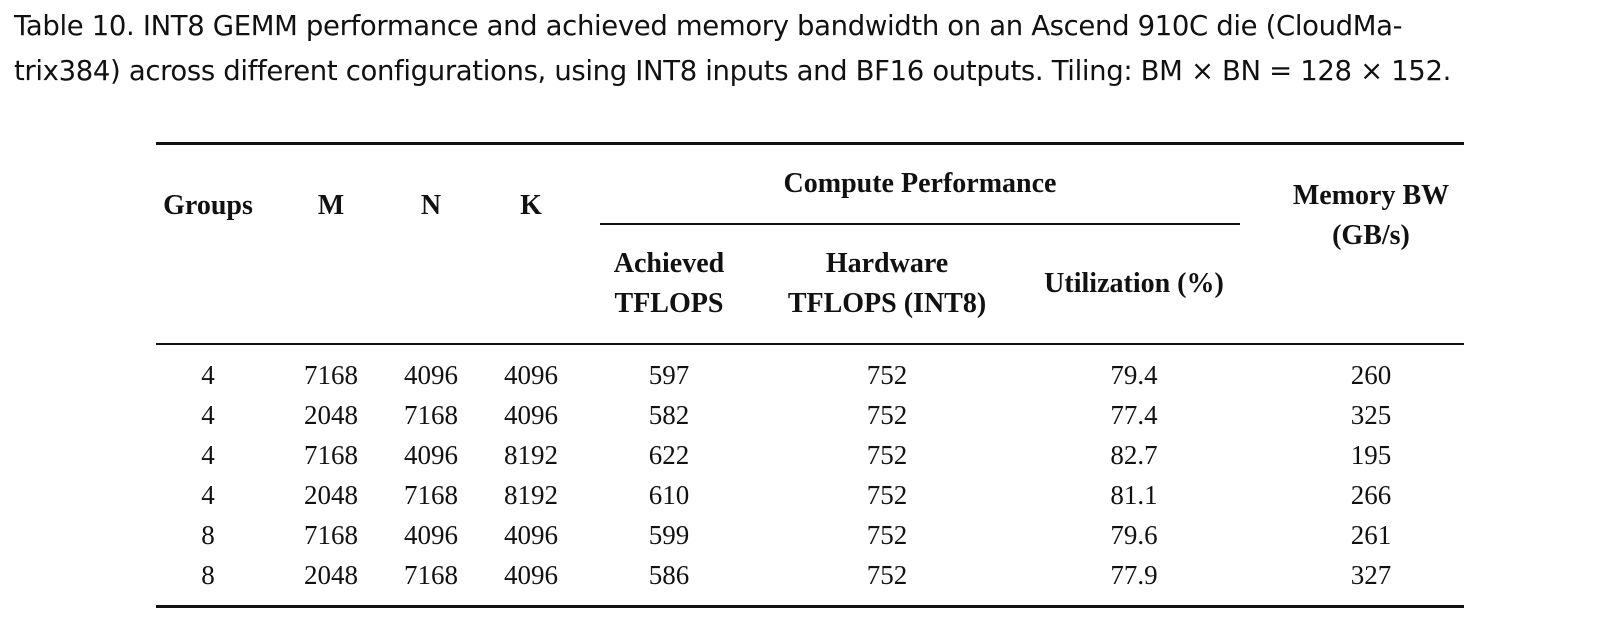  What do you see at coordinates (1371, 495) in the screenshot?
I see `cell-memory-bw: 266` at bounding box center [1371, 495].